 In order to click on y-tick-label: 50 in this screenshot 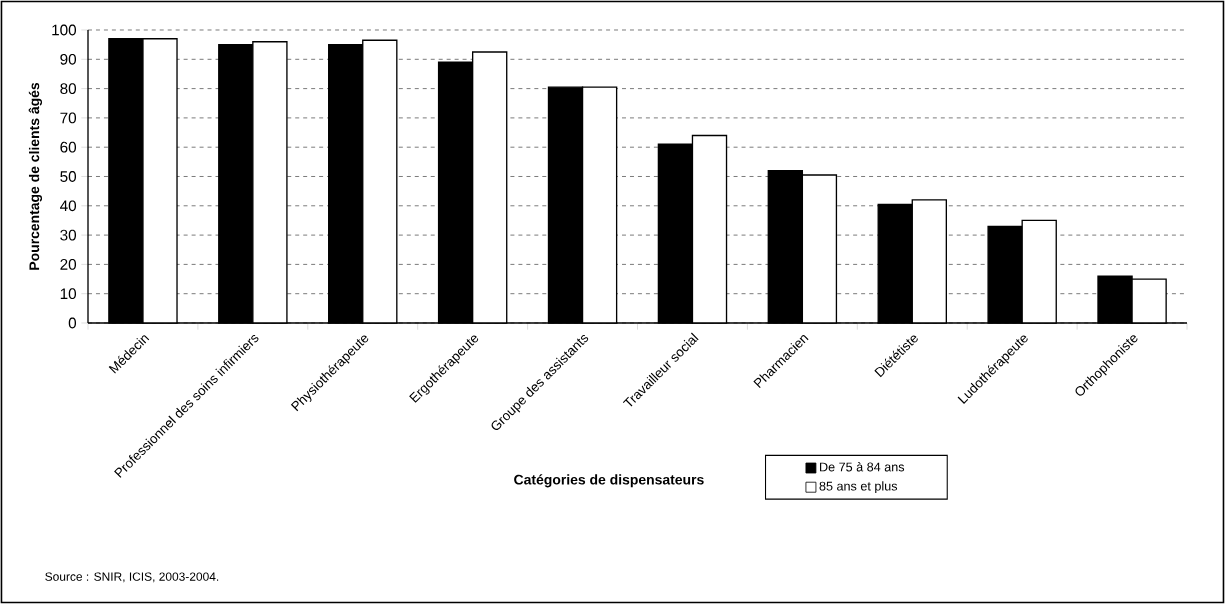, I will do `click(68, 176)`.